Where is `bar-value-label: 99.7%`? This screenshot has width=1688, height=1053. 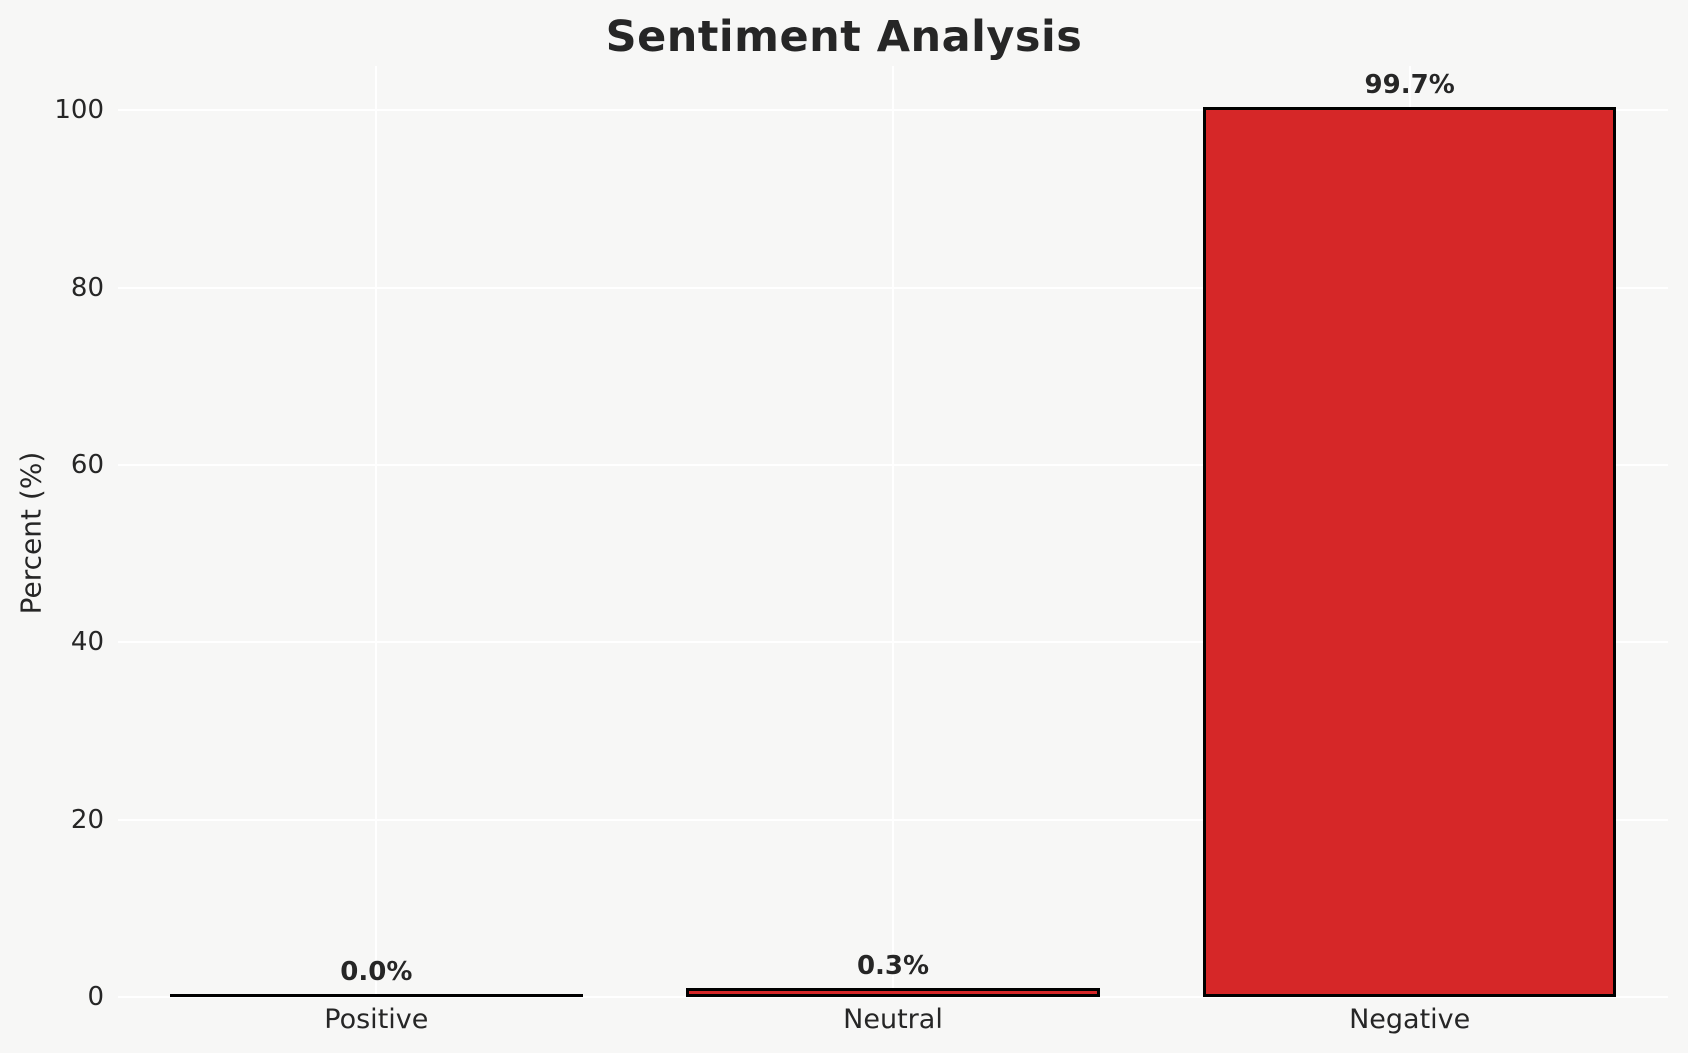 bar-value-label: 99.7% is located at coordinates (1409, 85).